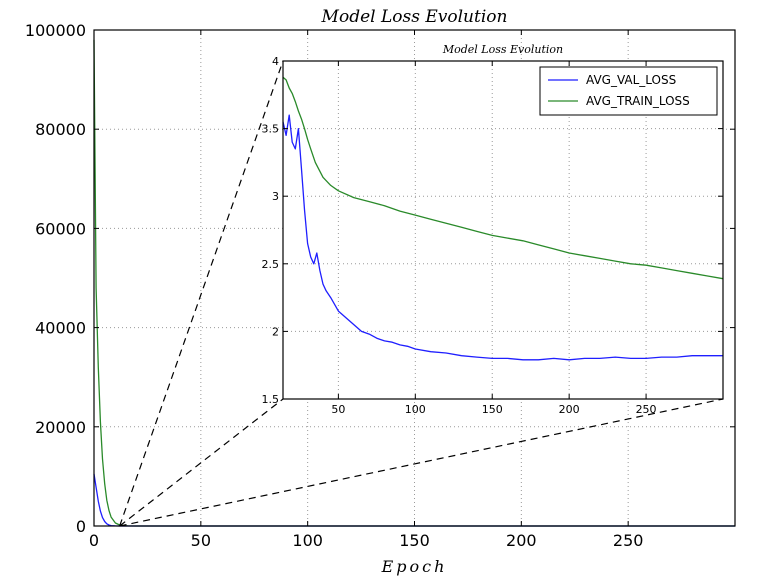  What do you see at coordinates (502, 49) in the screenshot?
I see `inset-chart-title: Model Loss Evolution` at bounding box center [502, 49].